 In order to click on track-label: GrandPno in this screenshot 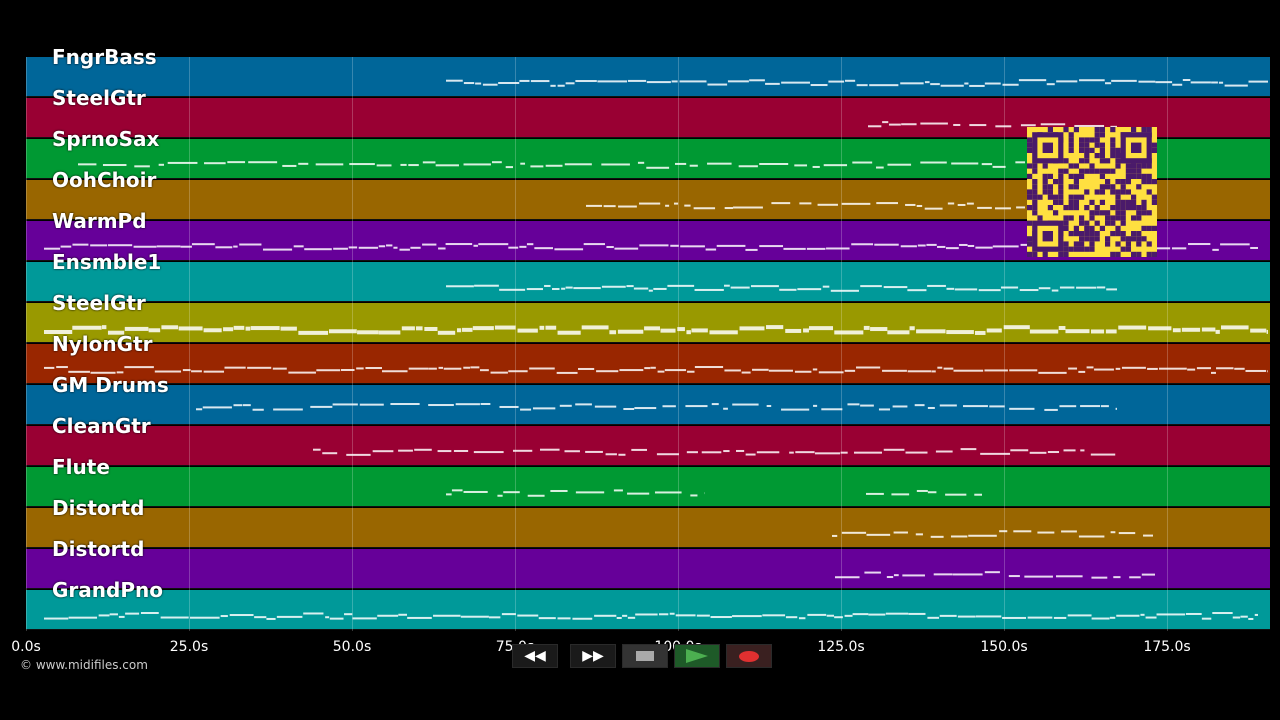, I will do `click(107, 590)`.